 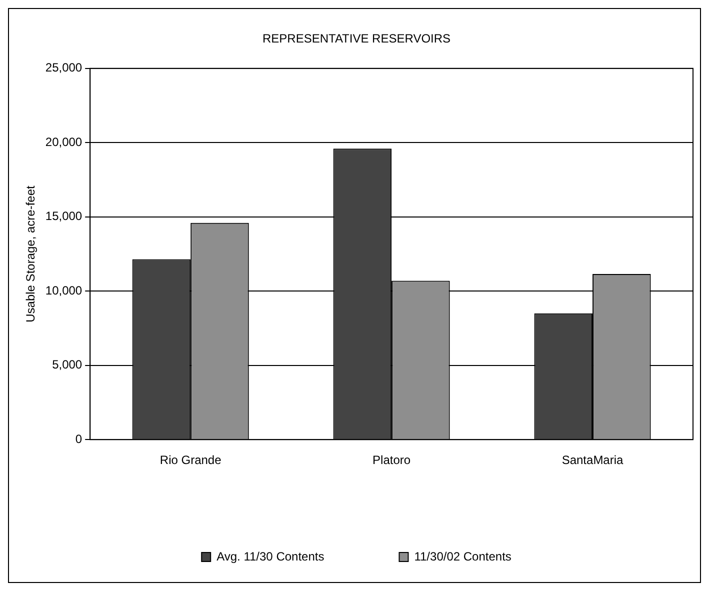 I want to click on y-tick-label: 25,000, so click(x=63, y=67).